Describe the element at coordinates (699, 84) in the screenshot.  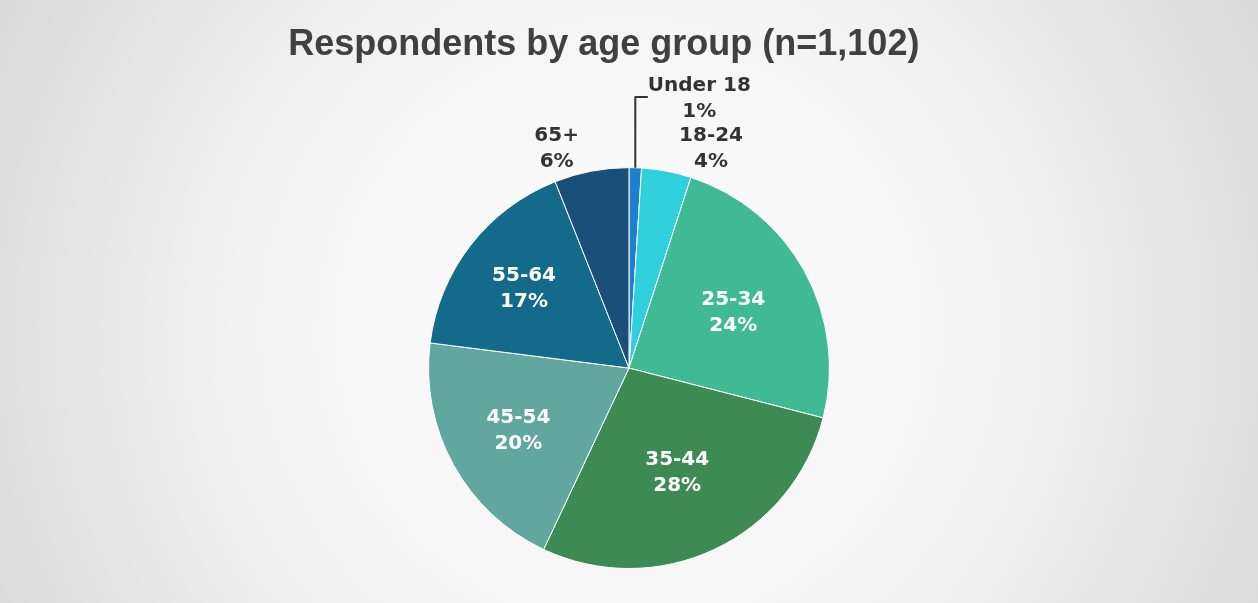
I see `slice-label: Under 18` at that location.